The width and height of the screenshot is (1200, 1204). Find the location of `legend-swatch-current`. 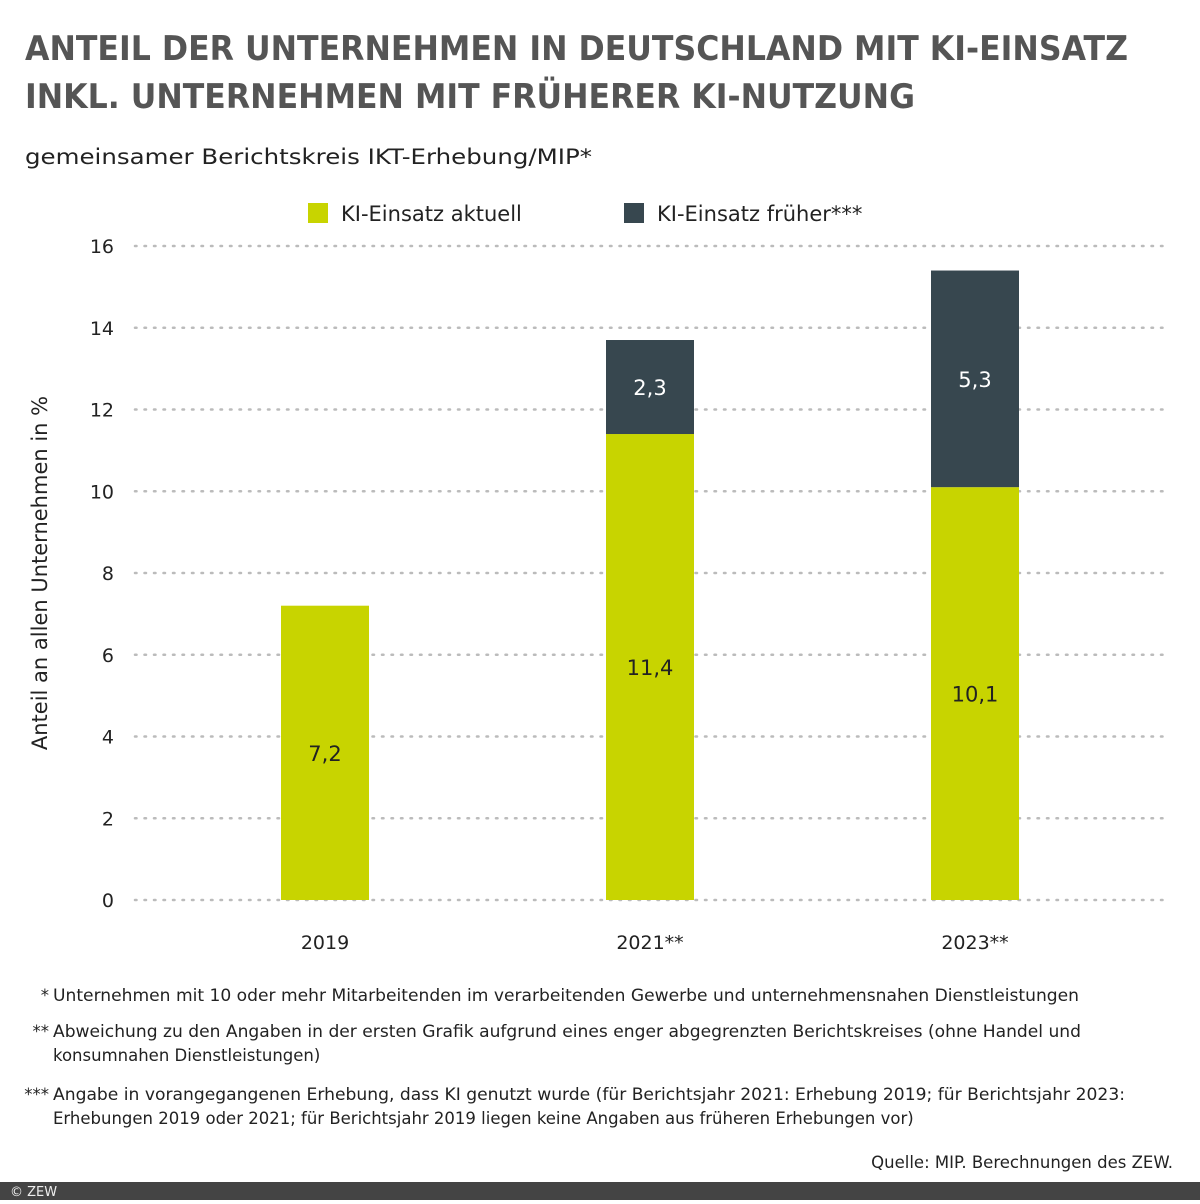

legend-swatch-current is located at coordinates (318, 213).